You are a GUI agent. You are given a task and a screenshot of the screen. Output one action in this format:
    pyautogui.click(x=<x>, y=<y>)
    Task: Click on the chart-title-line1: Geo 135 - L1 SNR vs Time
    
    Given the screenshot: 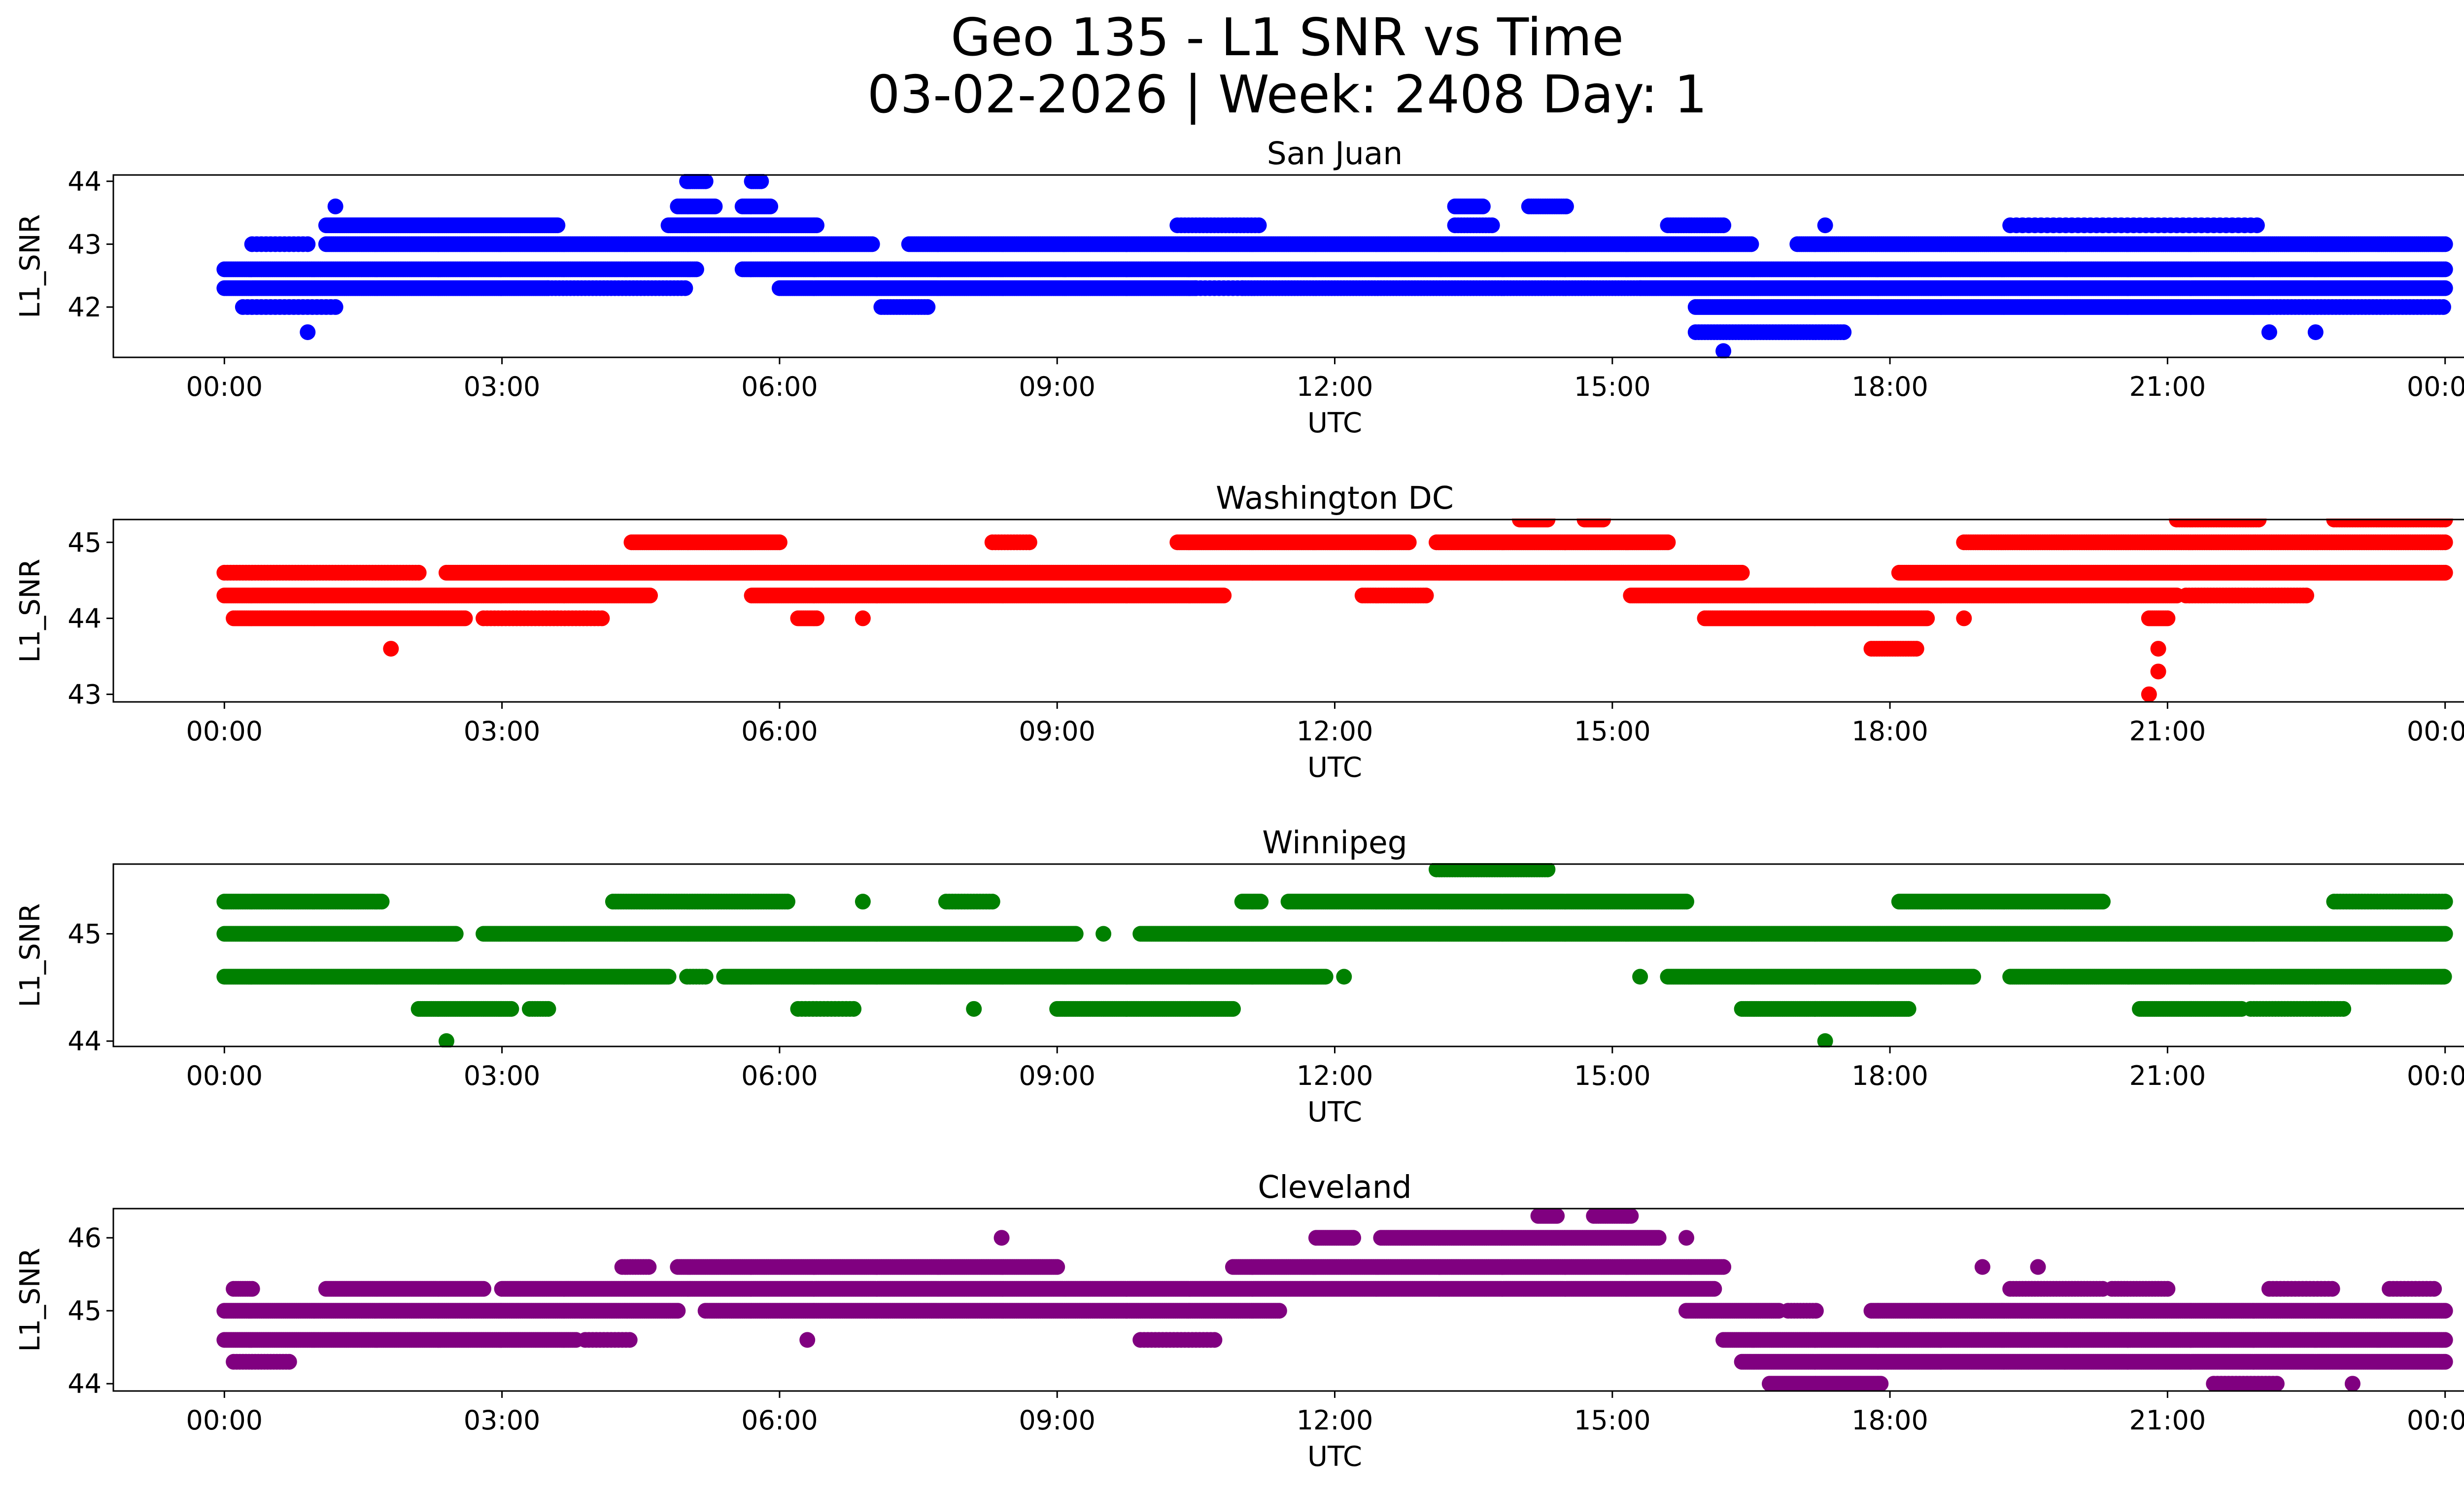 What is the action you would take?
    pyautogui.click(x=1287, y=37)
    